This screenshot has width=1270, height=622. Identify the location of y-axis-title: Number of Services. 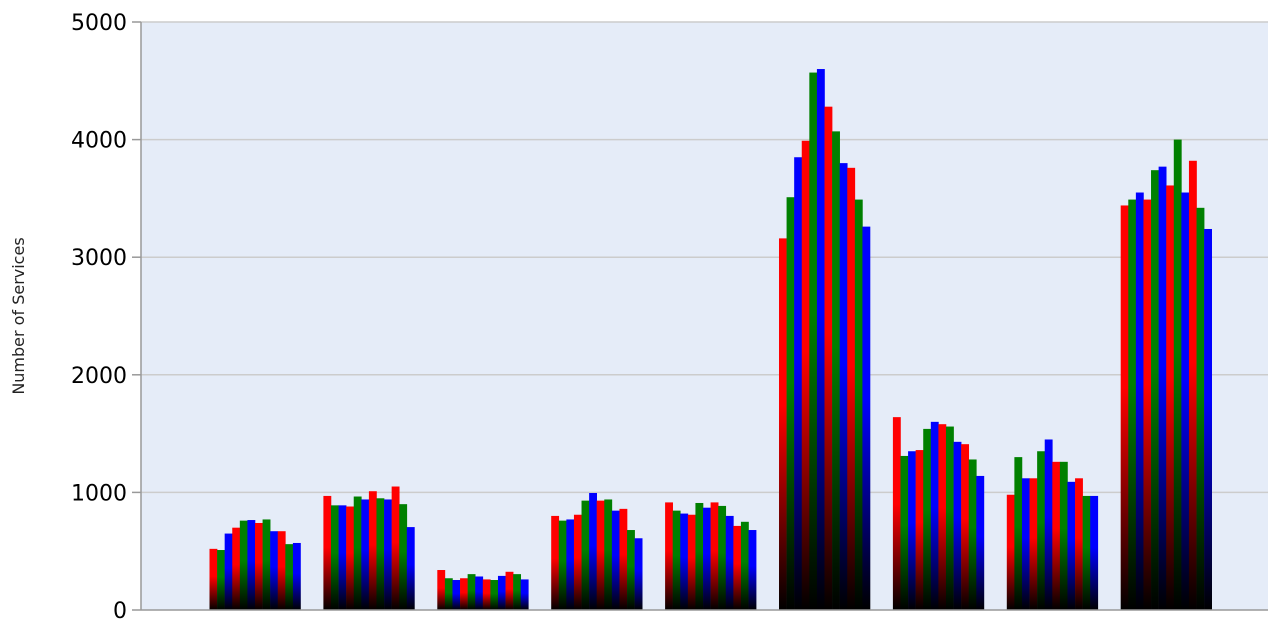
(18, 315).